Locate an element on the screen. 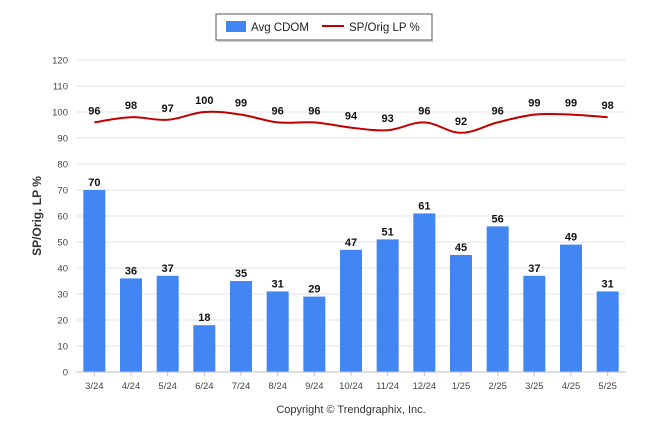 The height and width of the screenshot is (434, 646). bar-data-label: 36 is located at coordinates (131, 271).